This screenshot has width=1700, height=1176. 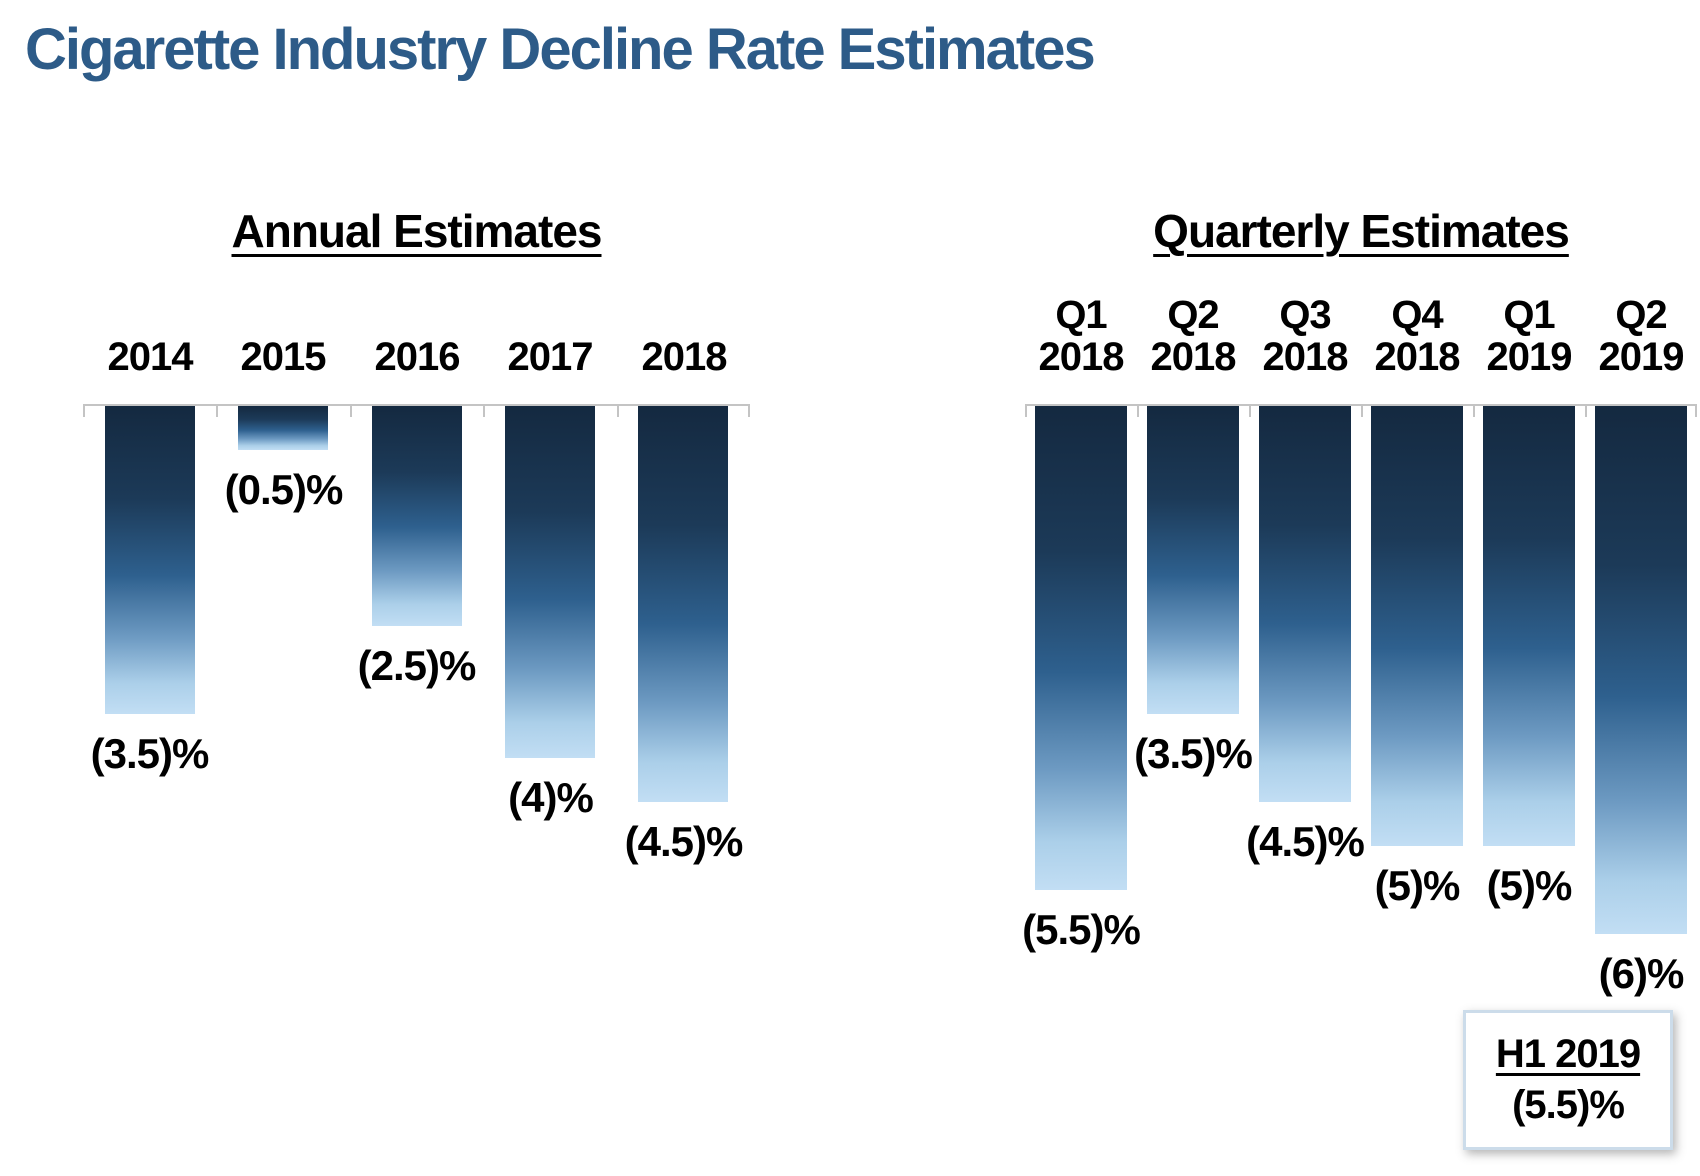 What do you see at coordinates (1417, 626) in the screenshot?
I see `bar-q4-2018` at bounding box center [1417, 626].